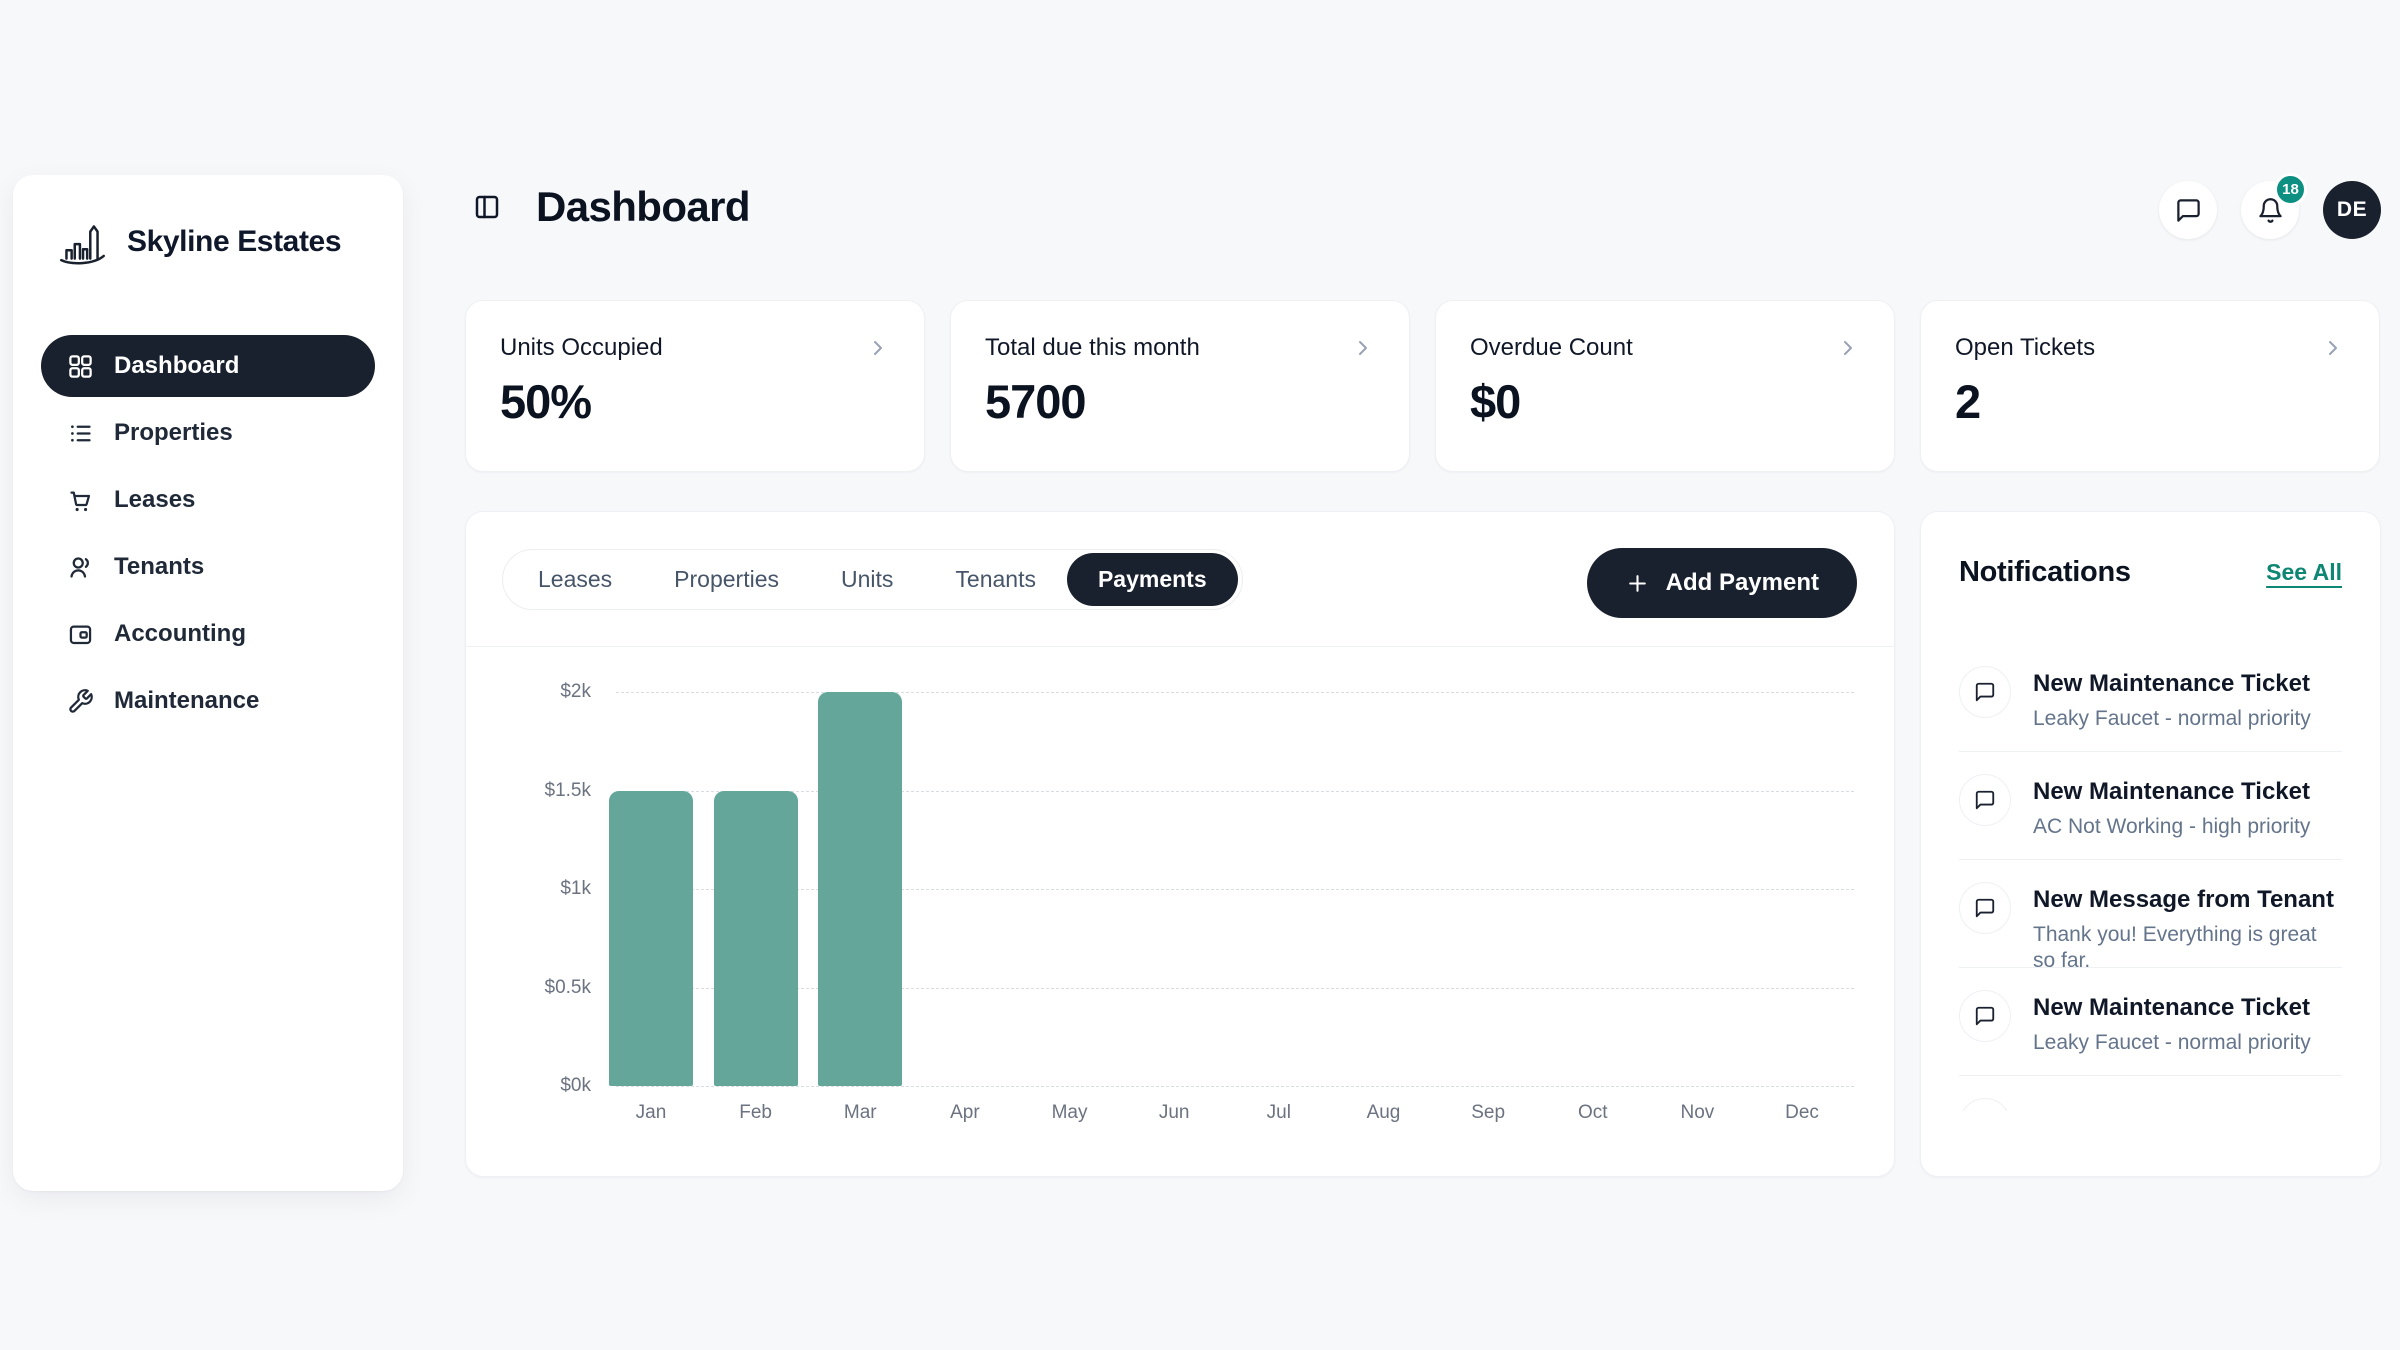 This screenshot has height=1350, width=2400. What do you see at coordinates (1069, 1112) in the screenshot?
I see `x-axis-tick-label: May` at bounding box center [1069, 1112].